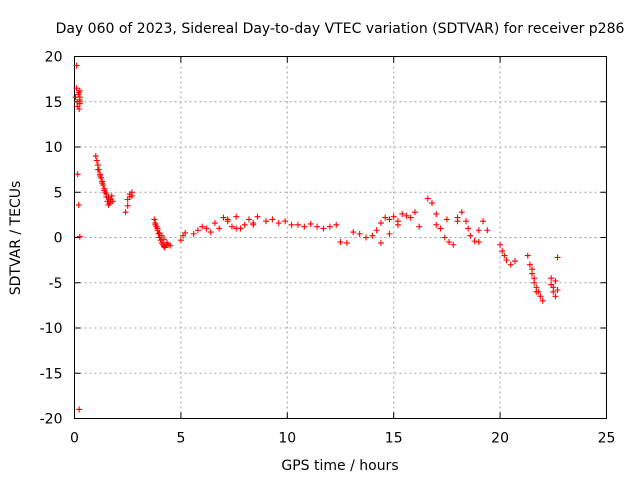  What do you see at coordinates (500, 439) in the screenshot?
I see `x-tick-label: 20` at bounding box center [500, 439].